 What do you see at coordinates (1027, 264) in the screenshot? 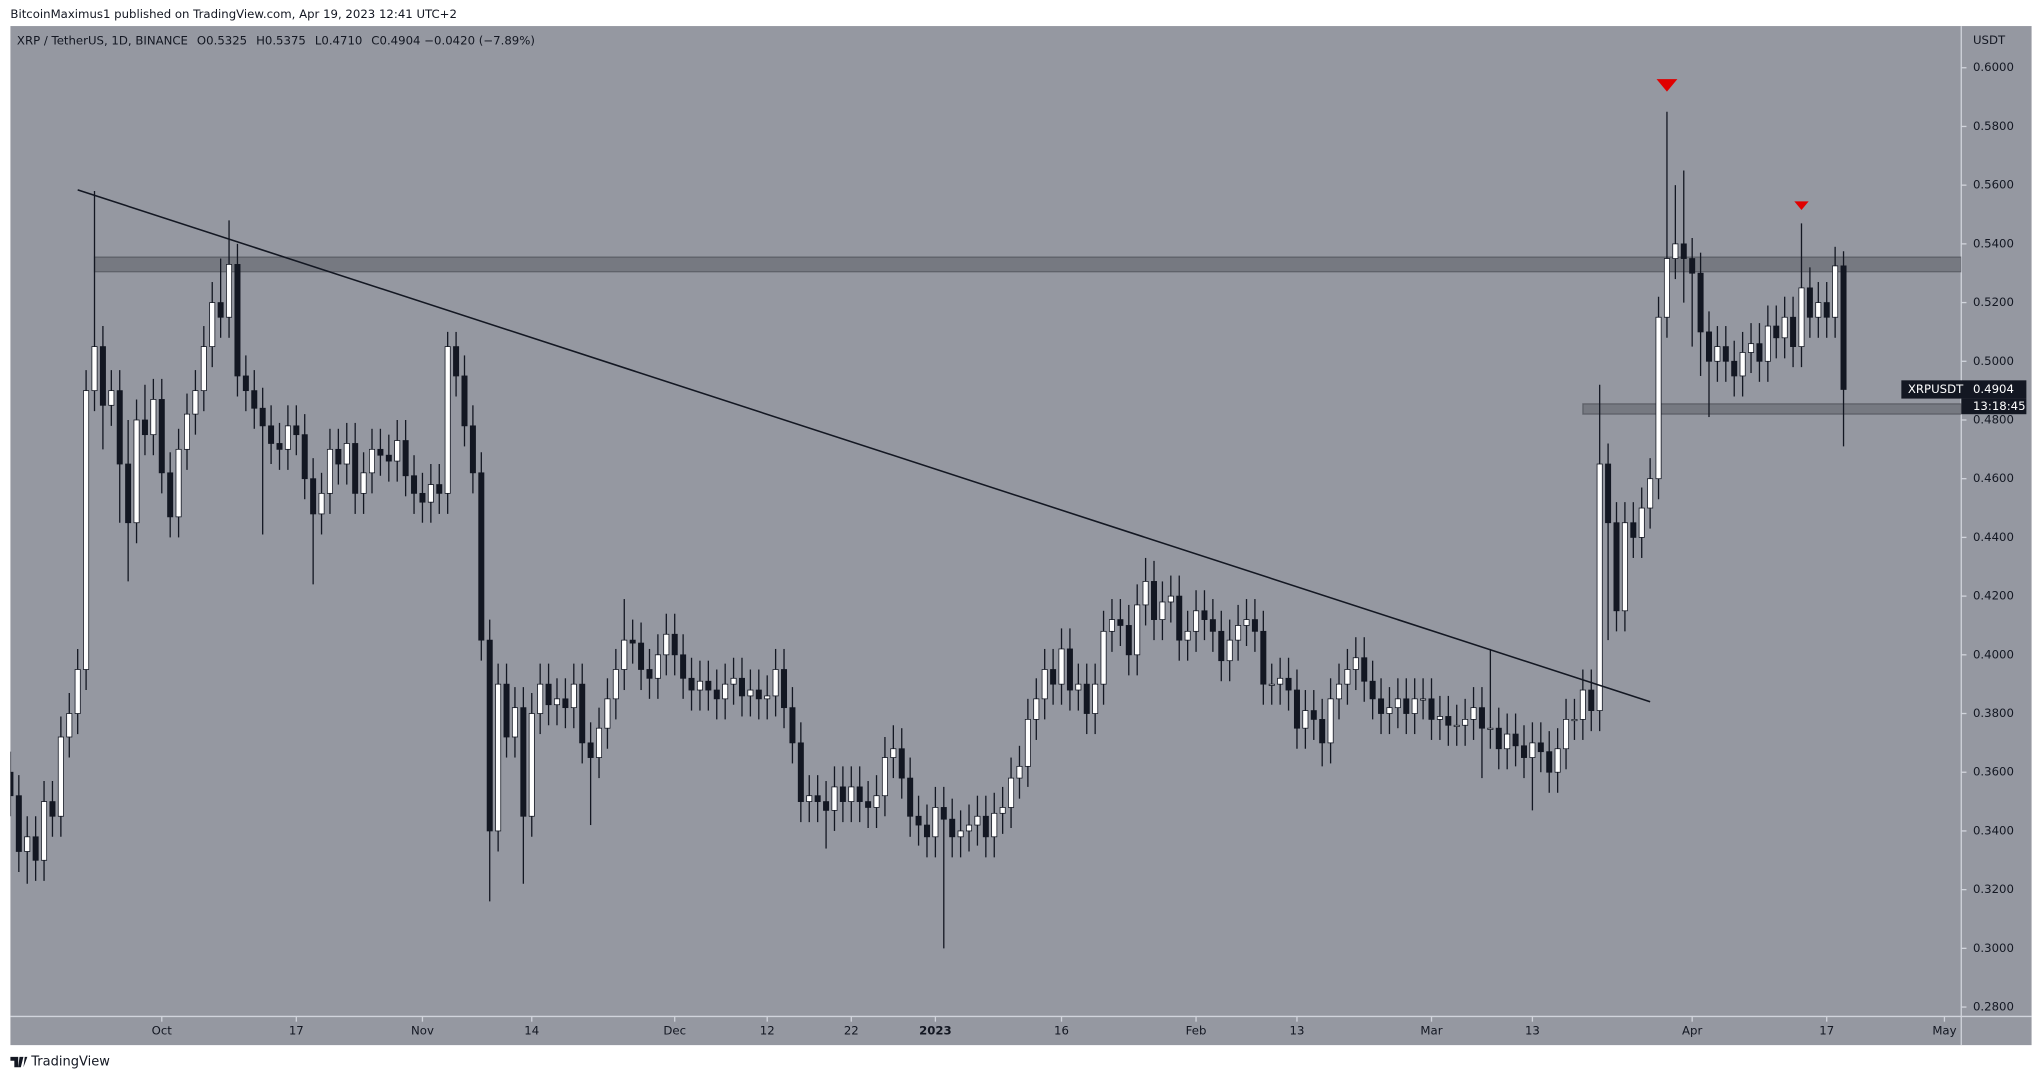
I see `zone` at bounding box center [1027, 264].